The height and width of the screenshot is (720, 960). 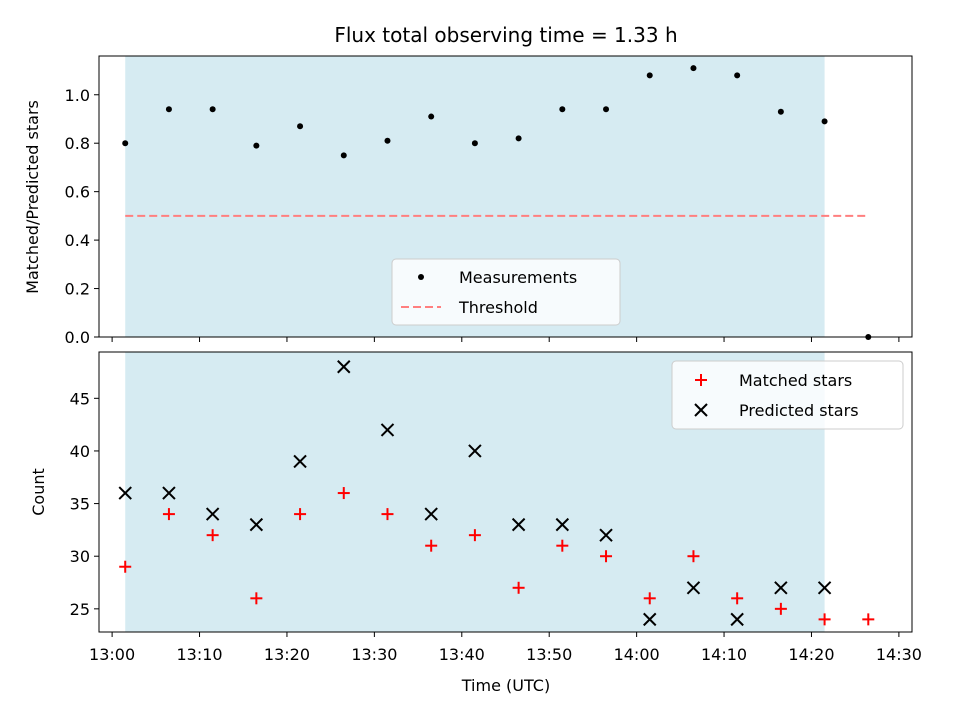 What do you see at coordinates (77, 192) in the screenshot?
I see `y-tick-label: 0.6` at bounding box center [77, 192].